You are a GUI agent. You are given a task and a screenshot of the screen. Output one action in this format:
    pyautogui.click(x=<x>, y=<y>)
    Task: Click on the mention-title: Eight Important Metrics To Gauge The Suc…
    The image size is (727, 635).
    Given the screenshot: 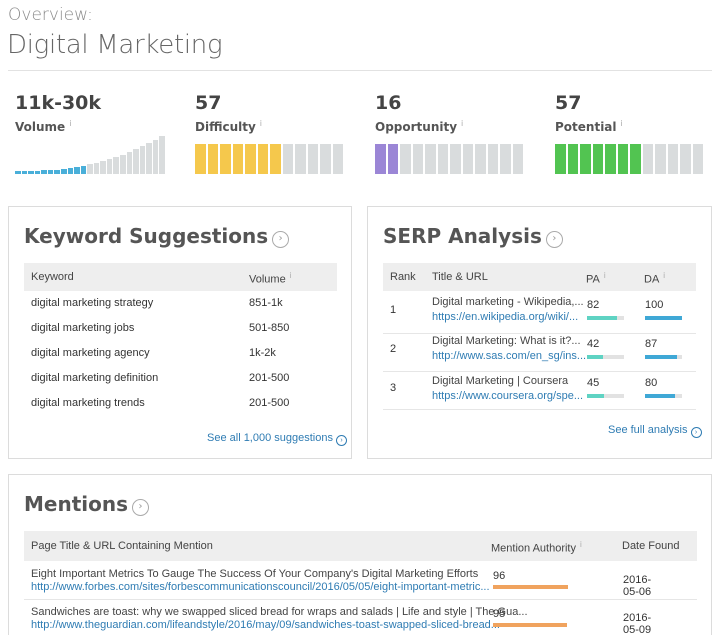 What is the action you would take?
    pyautogui.click(x=255, y=574)
    